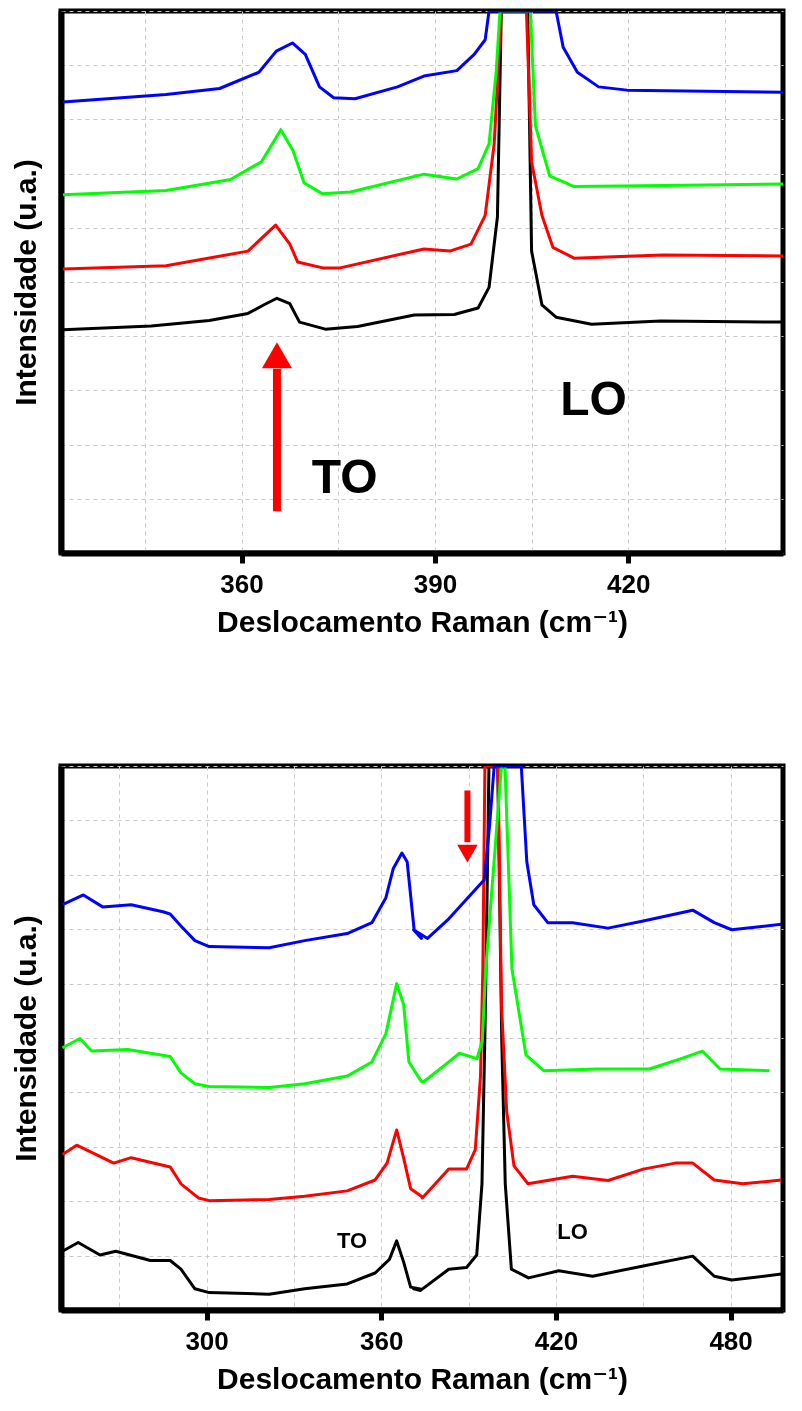 This screenshot has height=1411, width=802. I want to click on x-tick-label: 480, so click(731, 1340).